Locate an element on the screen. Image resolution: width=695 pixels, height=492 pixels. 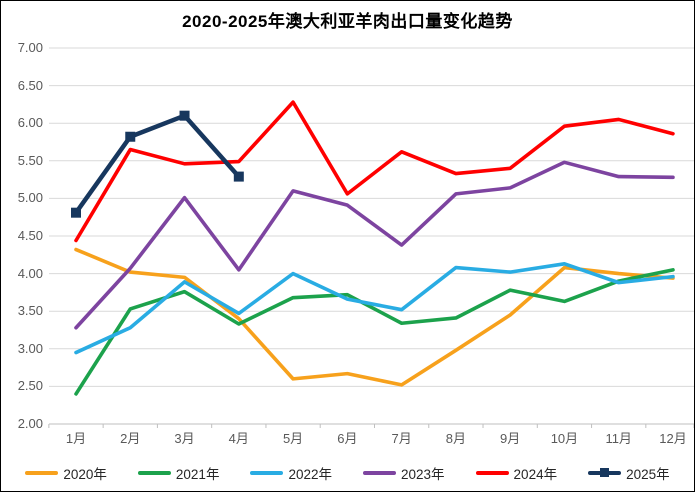
legend-item-2025年: 2025年 is located at coordinates (629, 473).